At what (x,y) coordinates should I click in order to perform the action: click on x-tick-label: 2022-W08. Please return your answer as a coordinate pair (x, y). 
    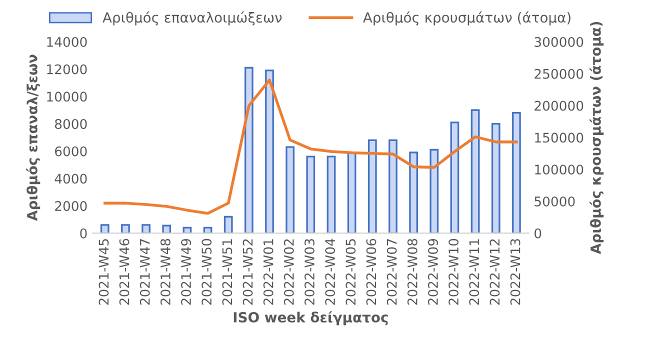
    Looking at the image, I should click on (412, 271).